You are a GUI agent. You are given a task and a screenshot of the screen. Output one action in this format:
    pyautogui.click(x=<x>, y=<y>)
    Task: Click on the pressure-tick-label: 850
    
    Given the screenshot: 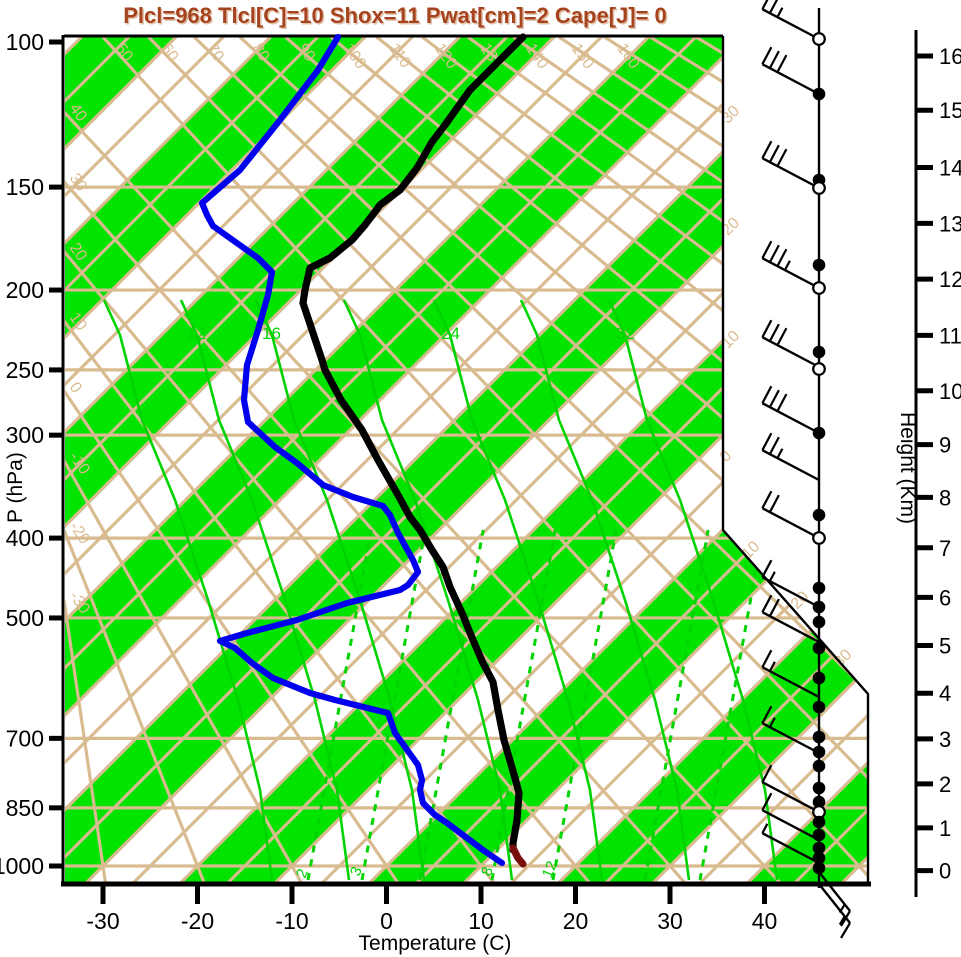 What is the action you would take?
    pyautogui.click(x=25, y=808)
    